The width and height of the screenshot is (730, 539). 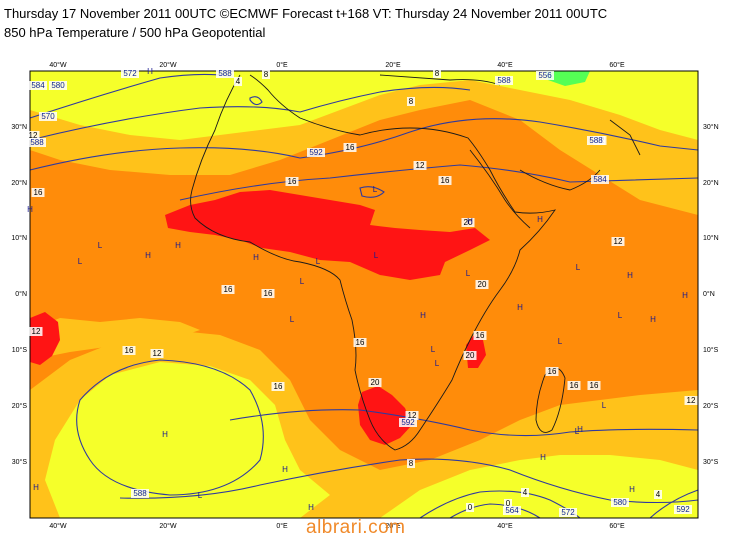 I want to click on longitude-label: 20°E, so click(x=393, y=65).